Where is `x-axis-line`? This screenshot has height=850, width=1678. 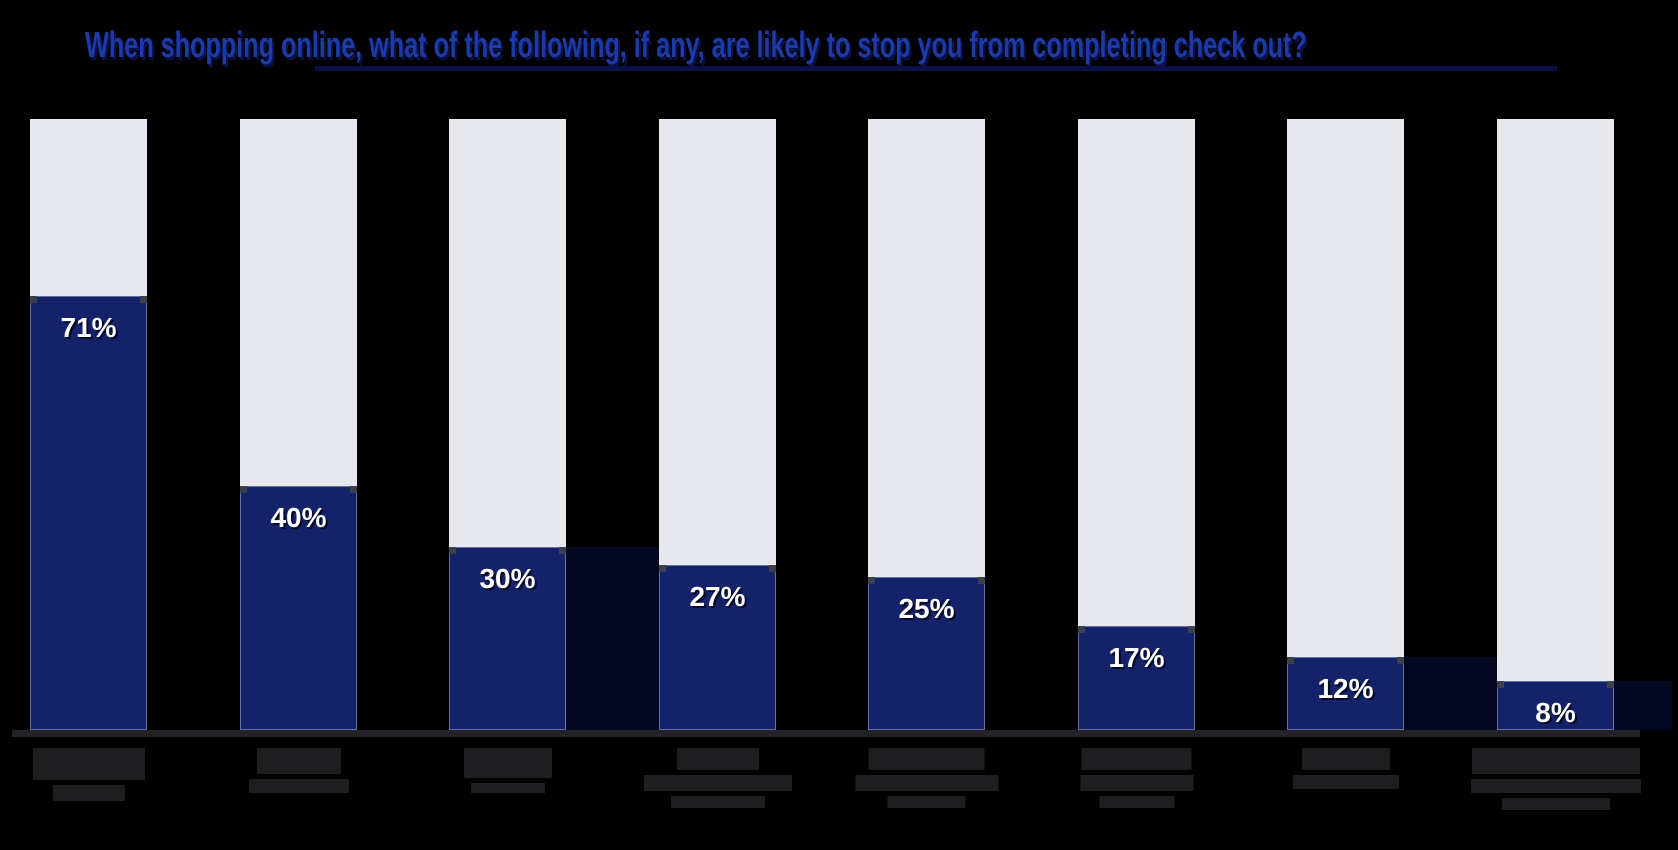 x-axis-line is located at coordinates (826, 733).